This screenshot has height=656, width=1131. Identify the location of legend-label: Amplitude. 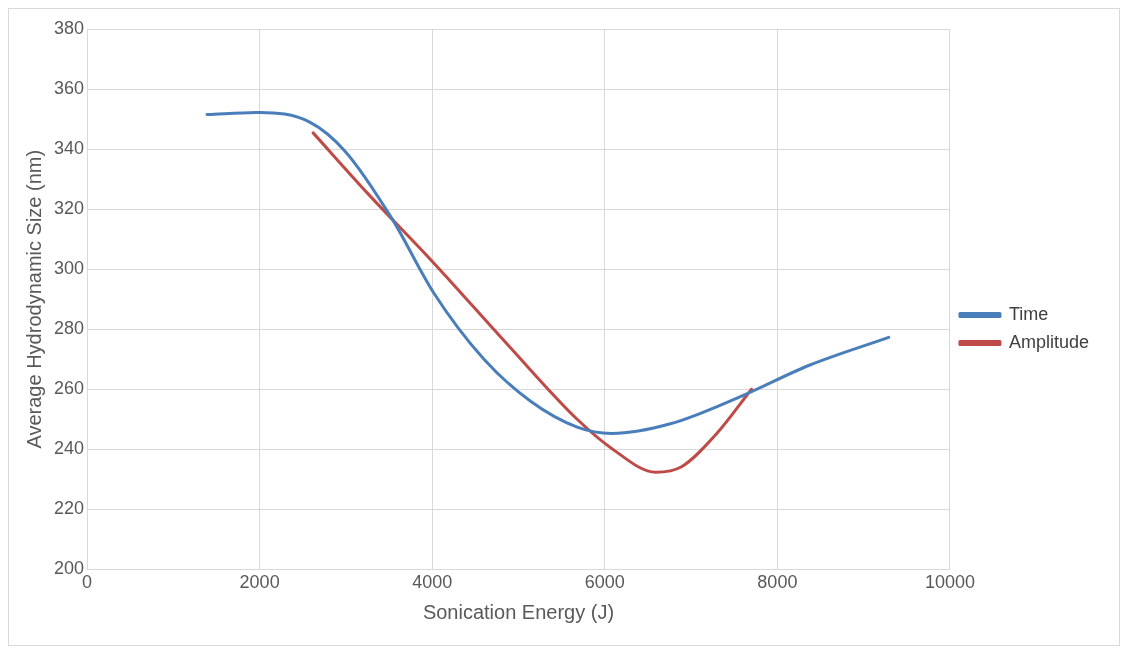
(1048, 341).